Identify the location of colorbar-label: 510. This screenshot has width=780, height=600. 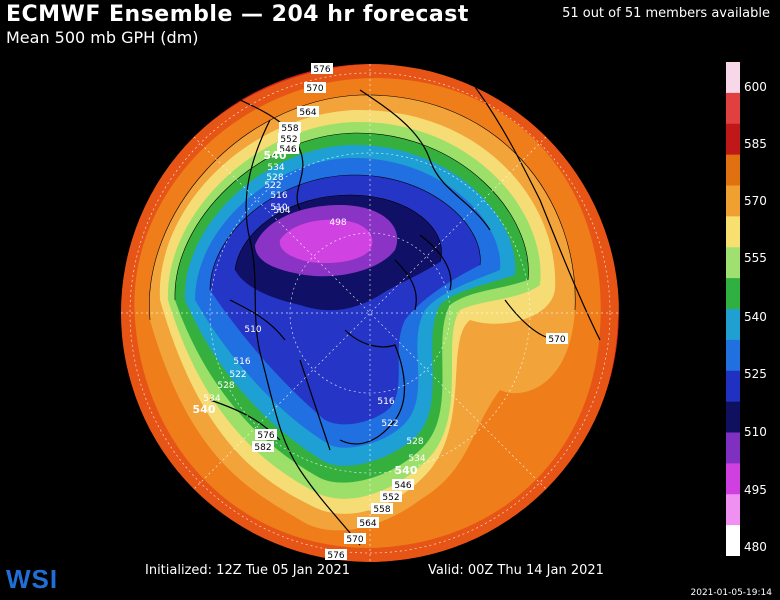
(755, 432).